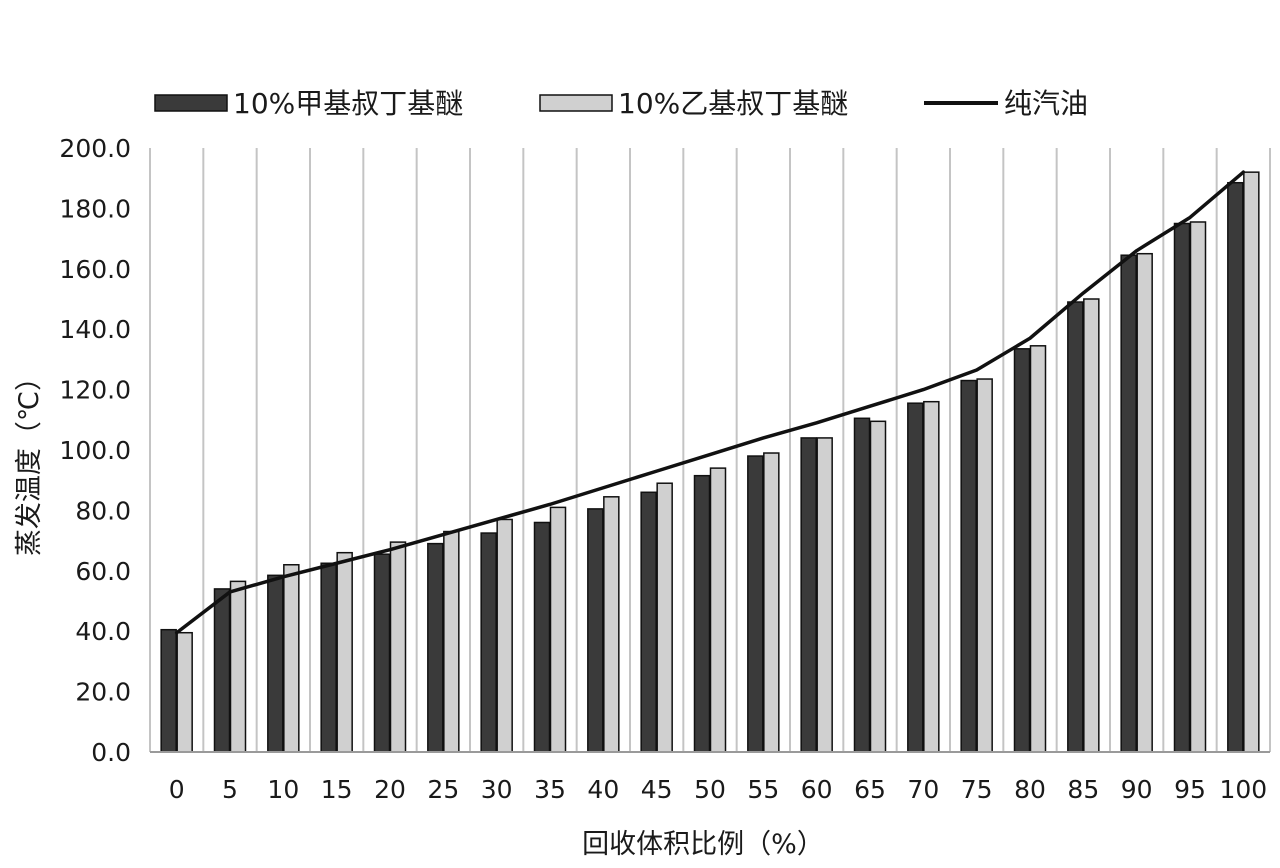  What do you see at coordinates (95, 390) in the screenshot?
I see `y-tick-label: 120.0` at bounding box center [95, 390].